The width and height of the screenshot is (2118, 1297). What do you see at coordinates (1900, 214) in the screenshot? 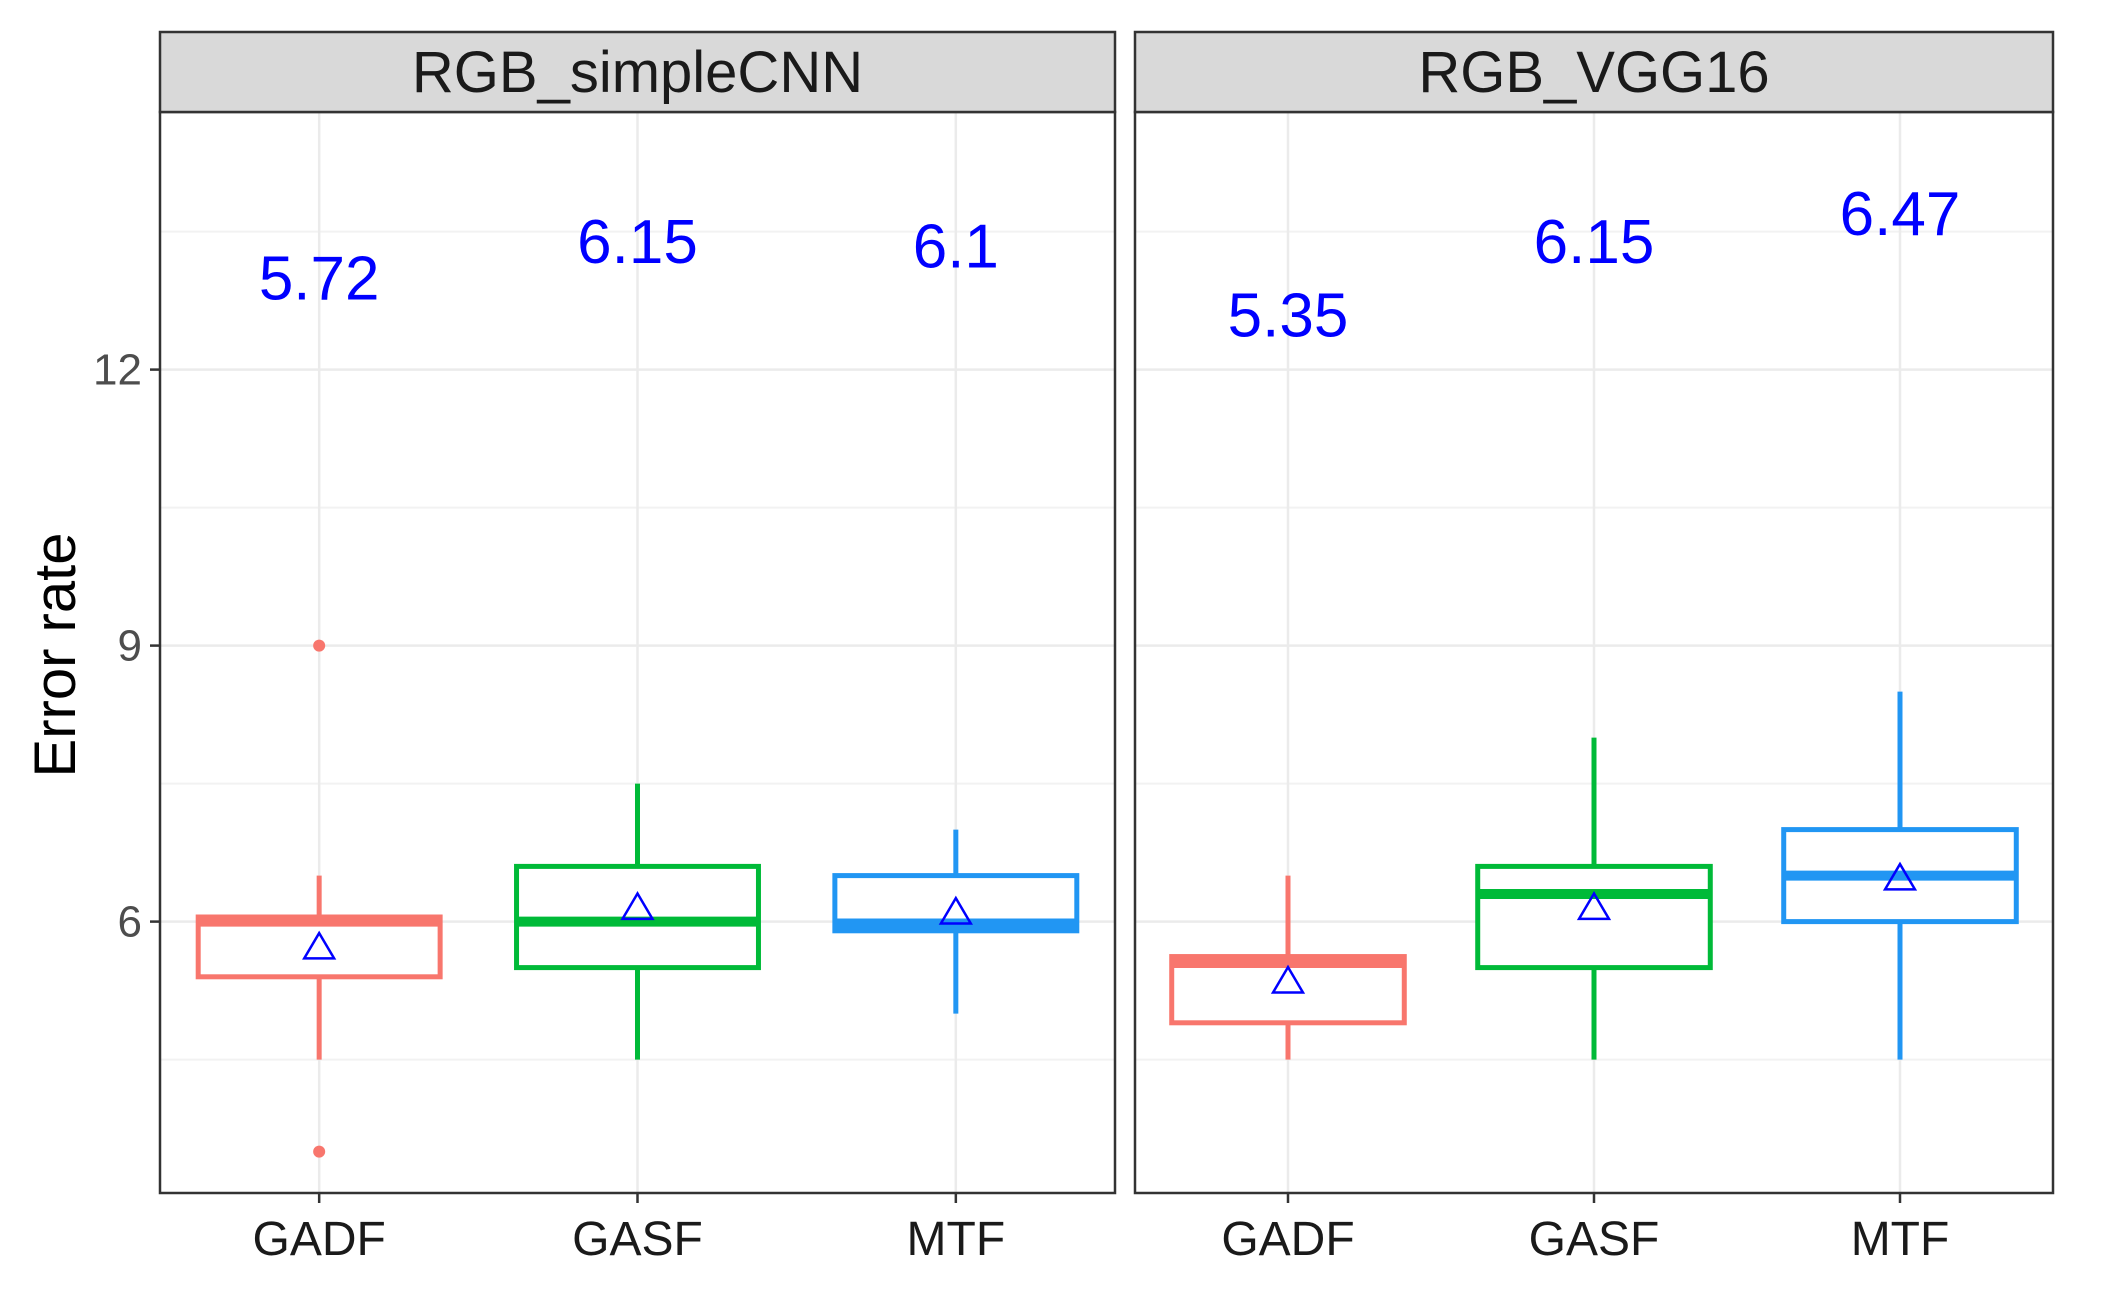
I see `mean-label: 6.47` at bounding box center [1900, 214].